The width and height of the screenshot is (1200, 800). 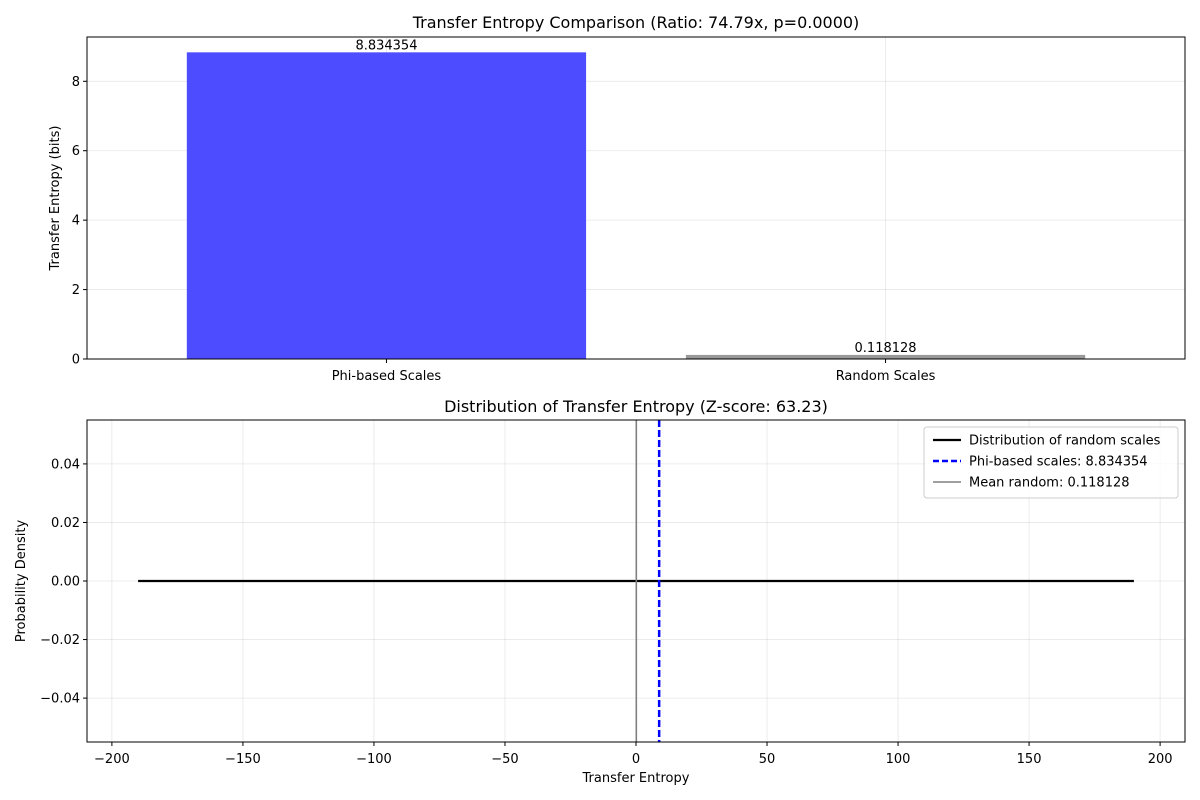 I want to click on distribution-x-tick-label: −100, so click(x=374, y=759).